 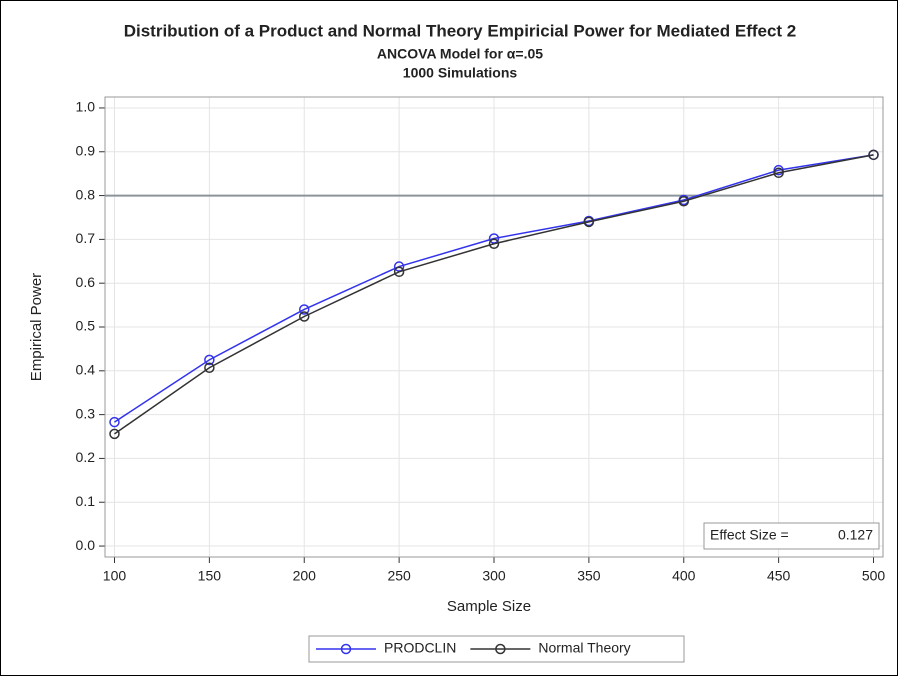 I want to click on x-tick-label: 300, so click(x=494, y=576).